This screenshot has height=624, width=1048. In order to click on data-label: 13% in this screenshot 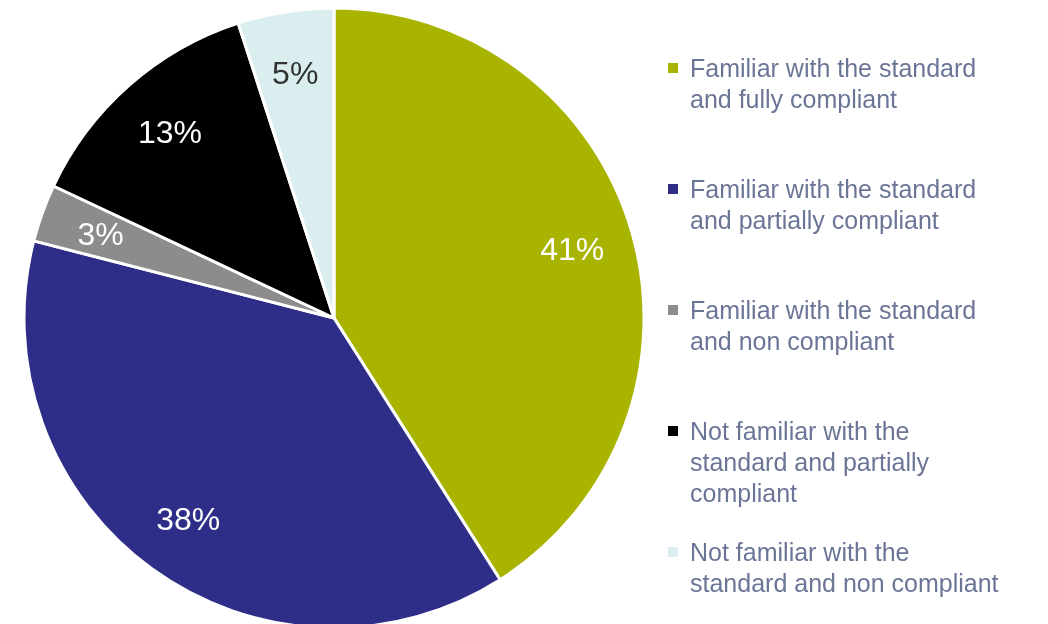, I will do `click(170, 131)`.